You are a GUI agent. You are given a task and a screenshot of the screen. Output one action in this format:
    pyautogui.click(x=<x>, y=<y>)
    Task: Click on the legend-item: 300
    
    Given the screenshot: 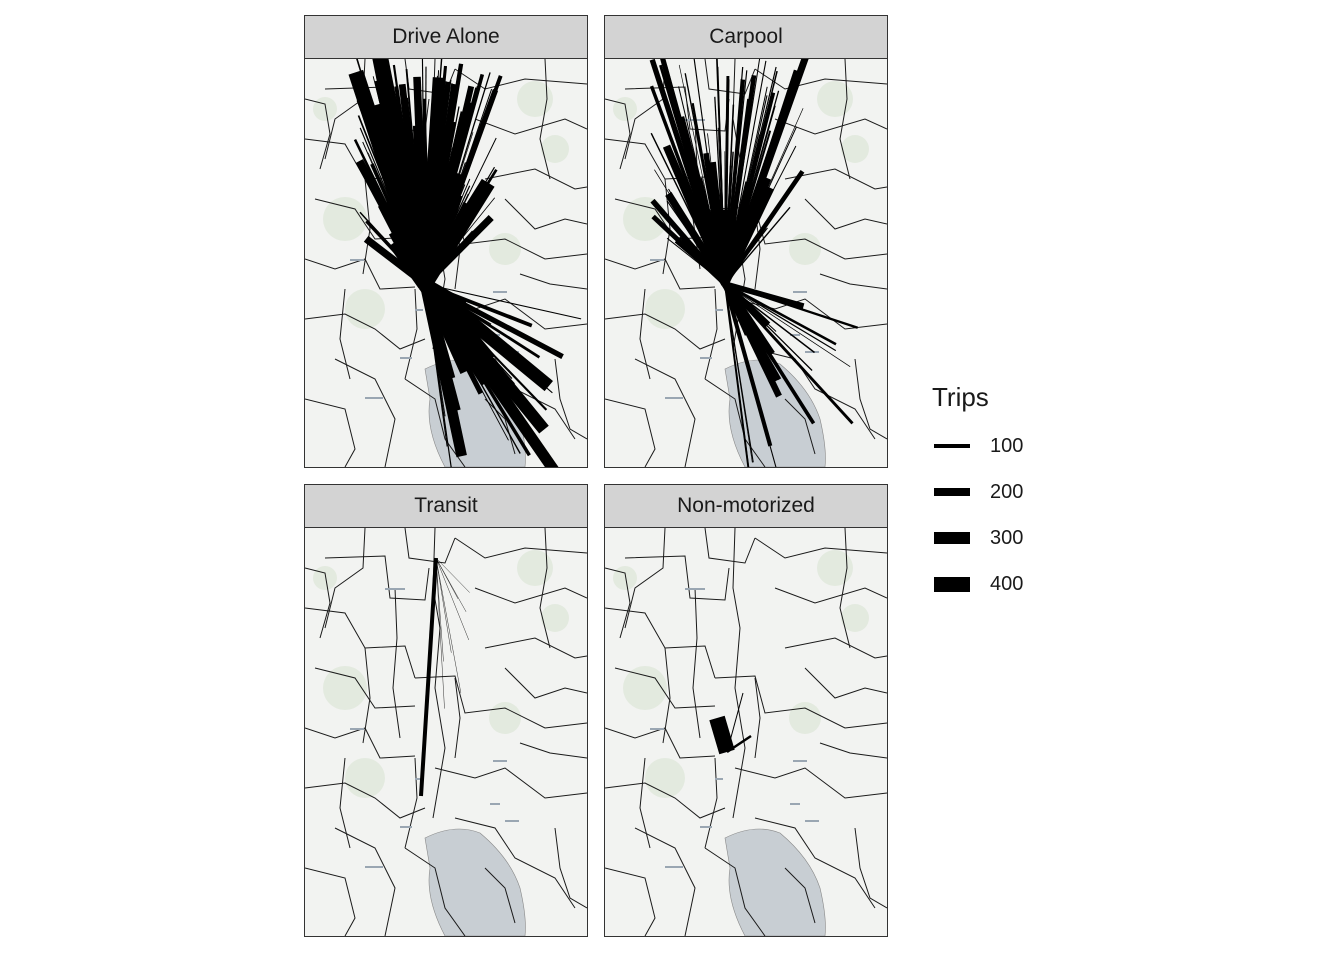 What is the action you would take?
    pyautogui.click(x=1012, y=538)
    